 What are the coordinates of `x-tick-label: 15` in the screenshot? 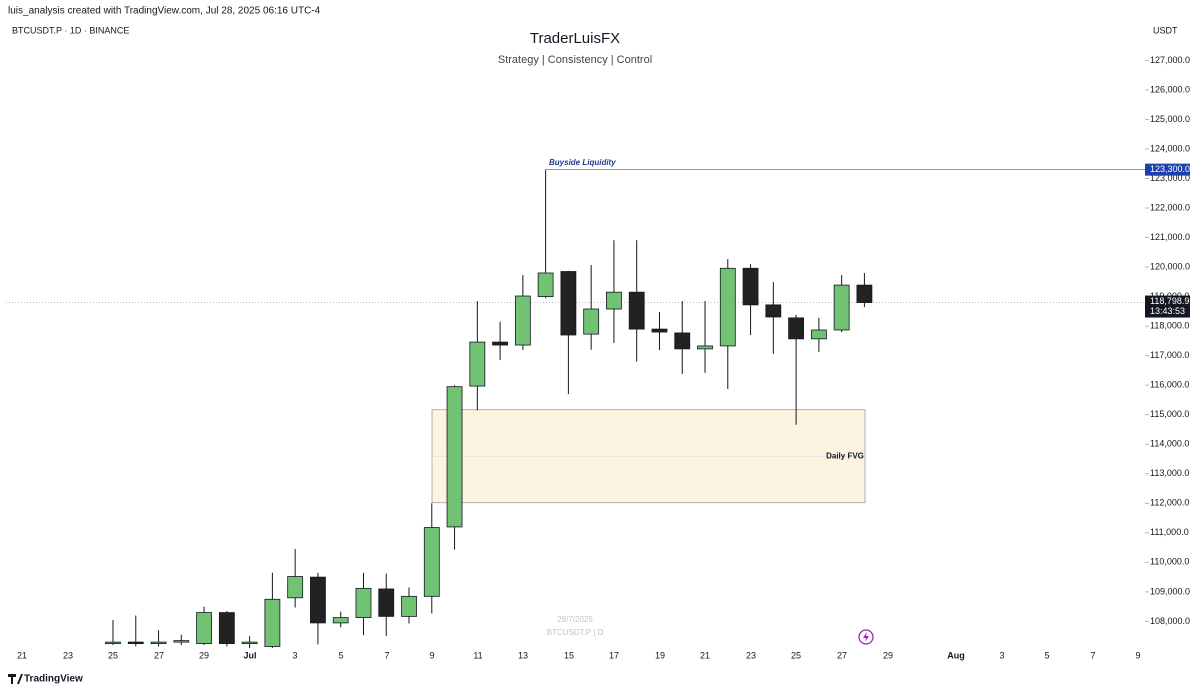 It's located at (569, 655).